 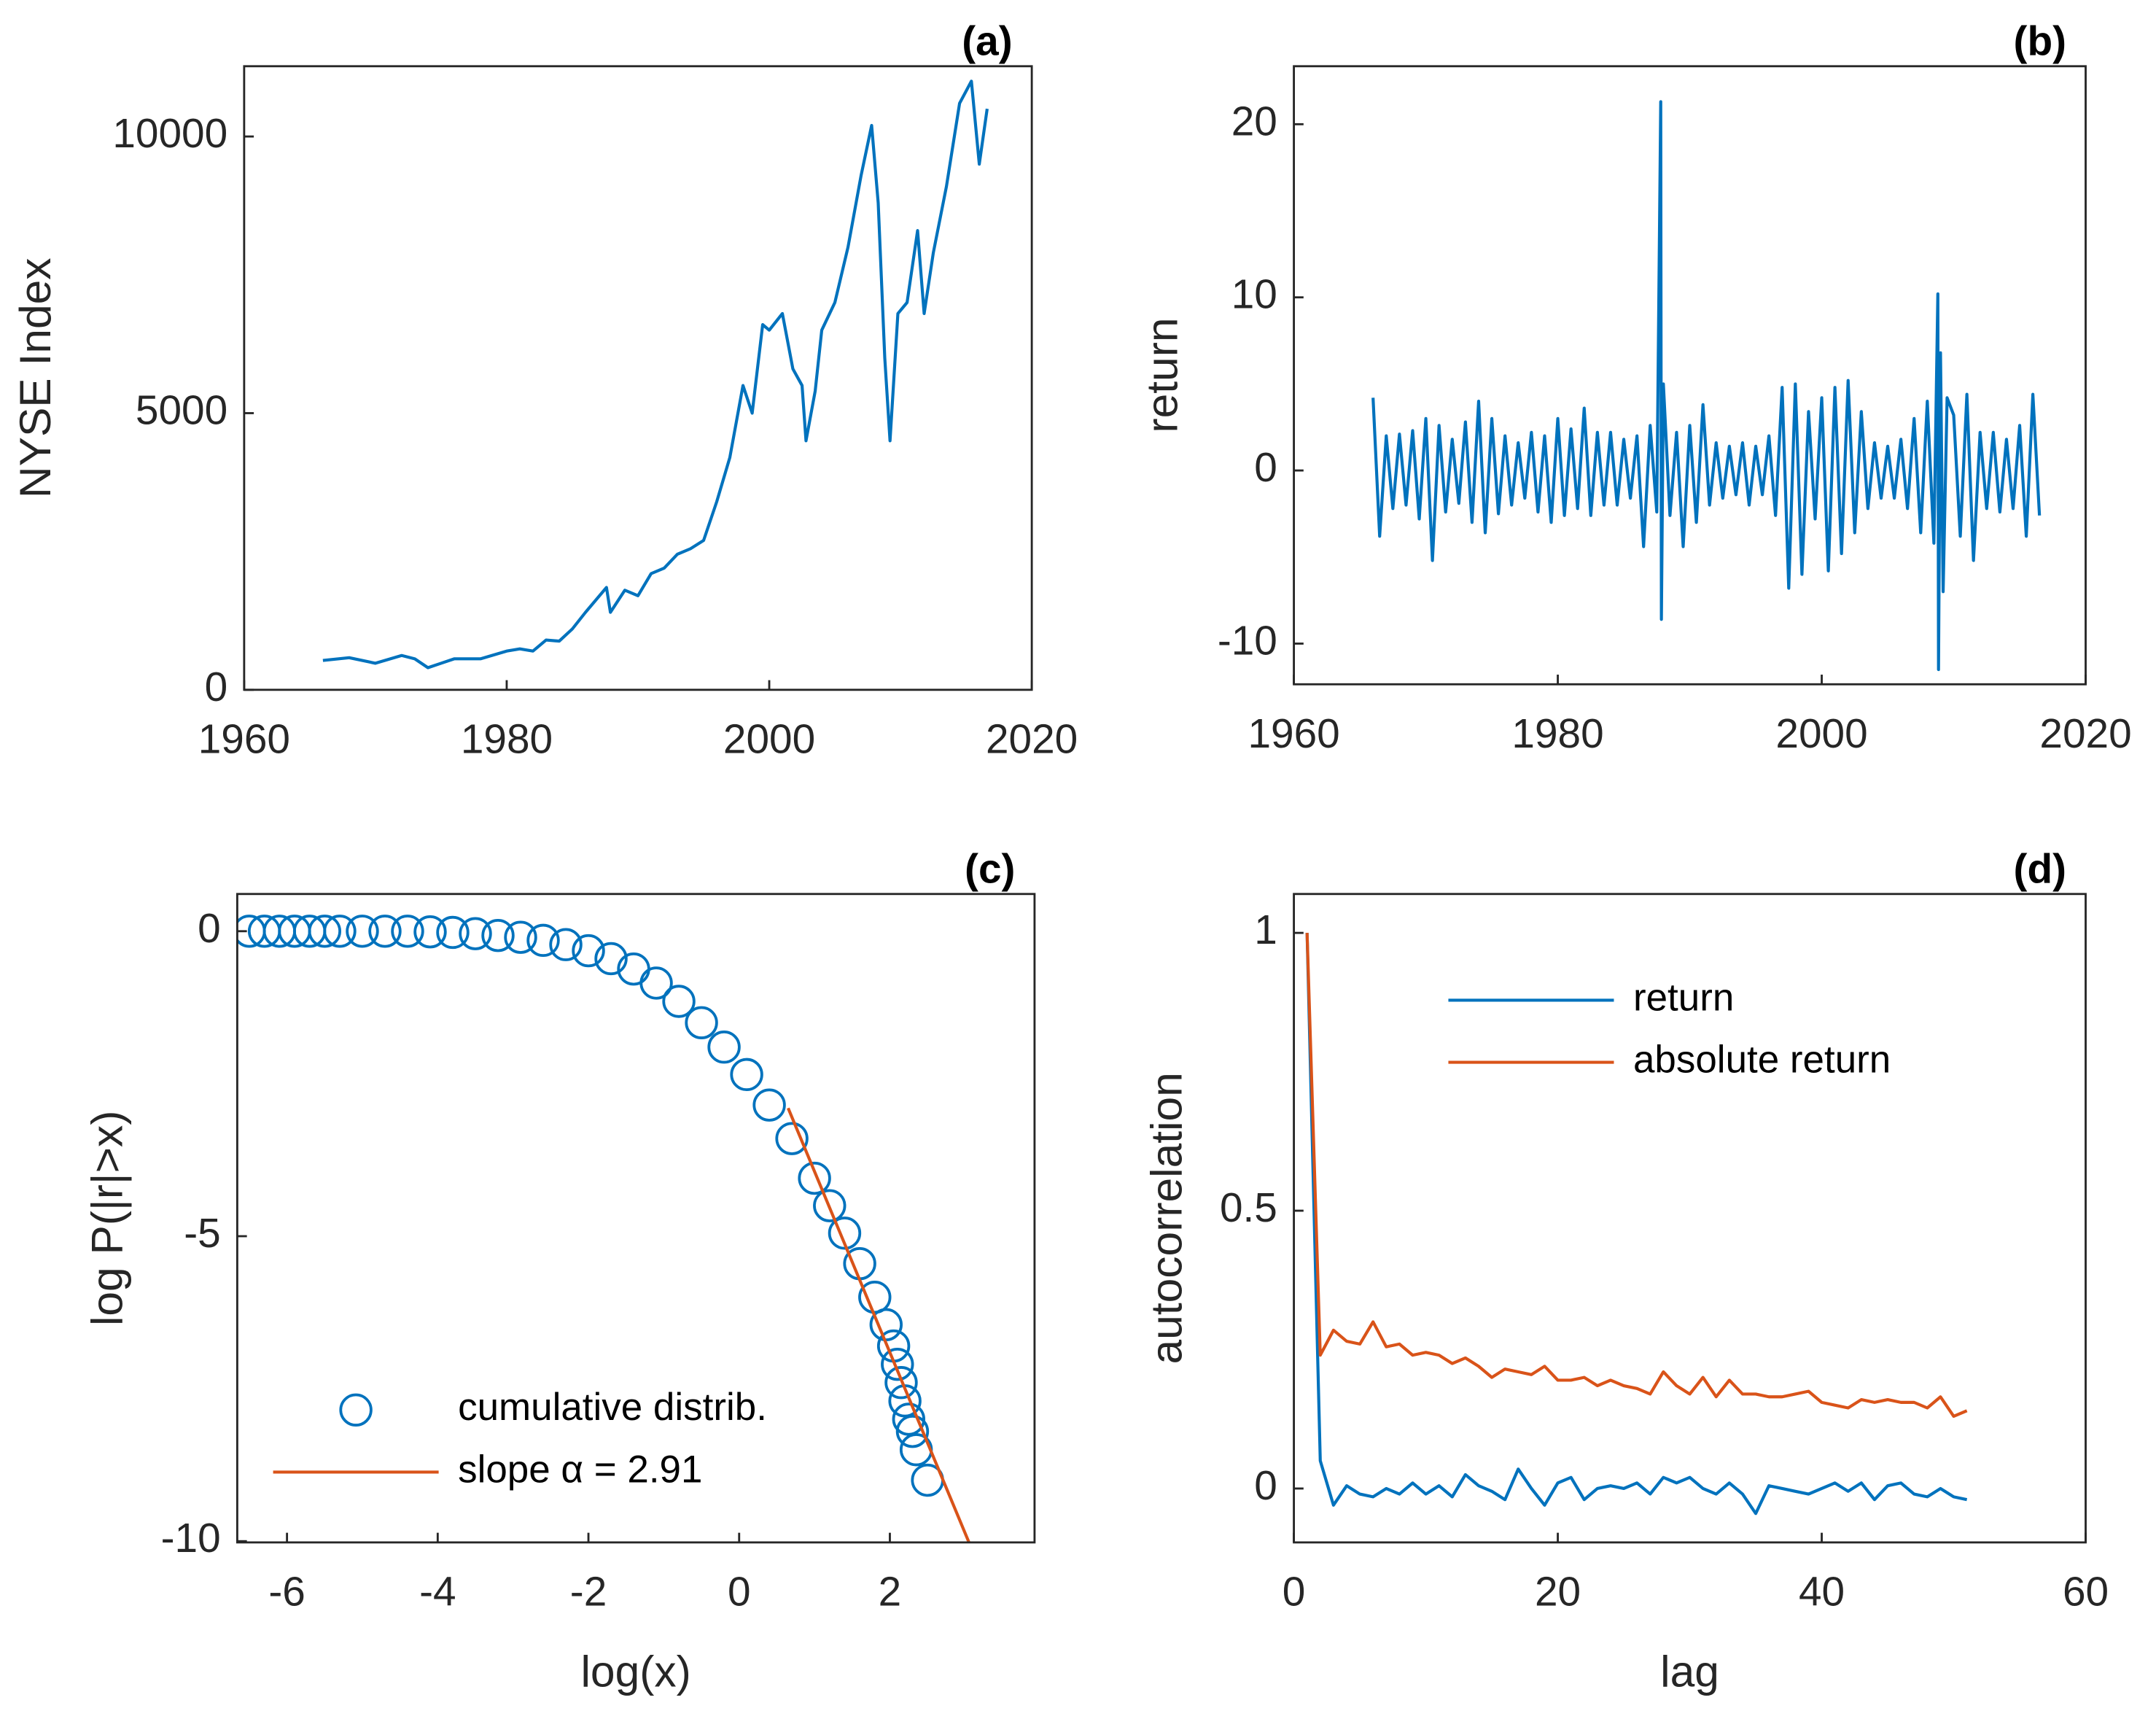 What do you see at coordinates (635, 1671) in the screenshot?
I see `x-axis-label: log(x)` at bounding box center [635, 1671].